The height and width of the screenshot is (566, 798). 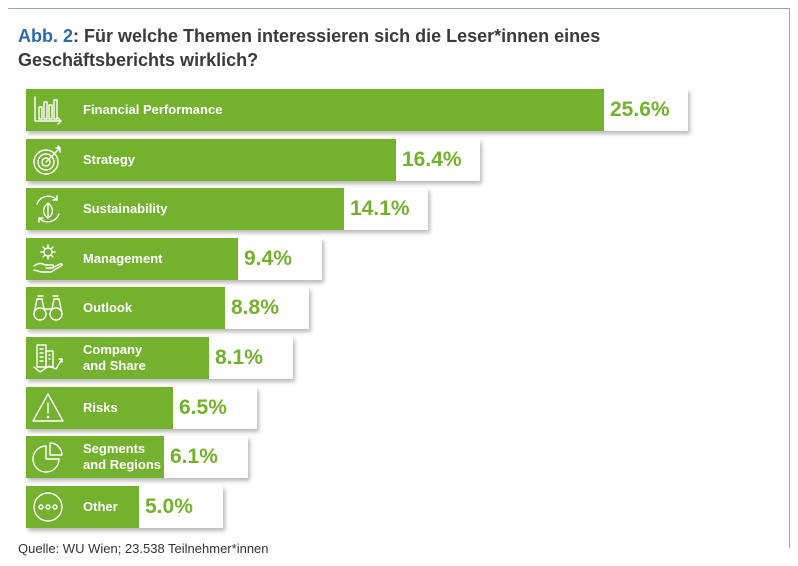 What do you see at coordinates (108, 307) in the screenshot?
I see `category-label: Outlook` at bounding box center [108, 307].